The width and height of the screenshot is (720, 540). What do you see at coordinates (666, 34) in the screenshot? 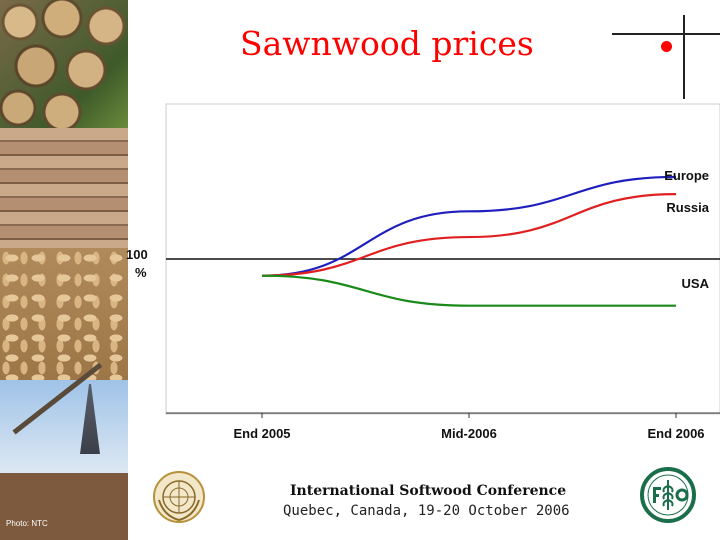
I see `cross-horizontal-line` at bounding box center [666, 34].